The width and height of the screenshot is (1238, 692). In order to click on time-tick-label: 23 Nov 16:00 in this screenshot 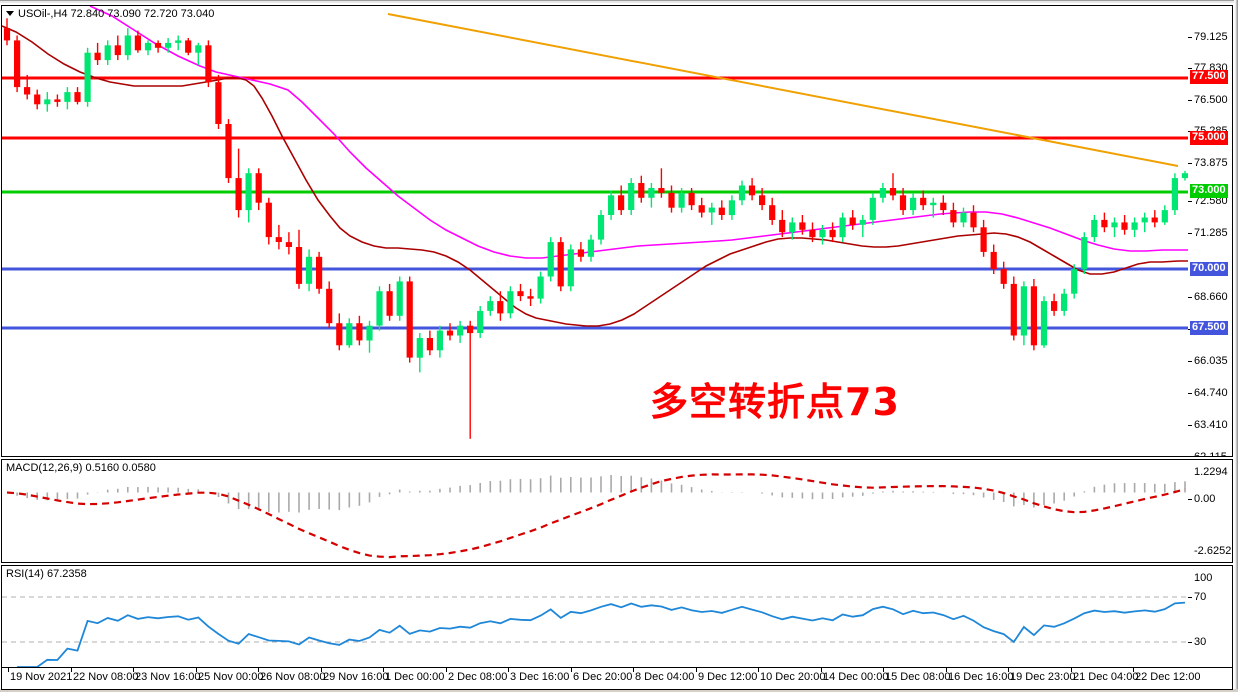, I will do `click(168, 677)`.